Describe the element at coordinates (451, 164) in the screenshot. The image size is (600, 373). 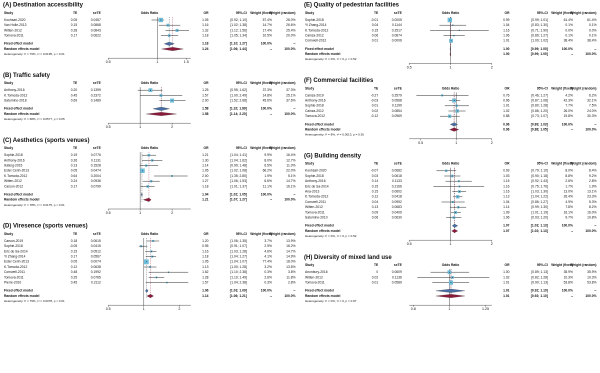
I see `column-header: Odds Ratio` at that location.